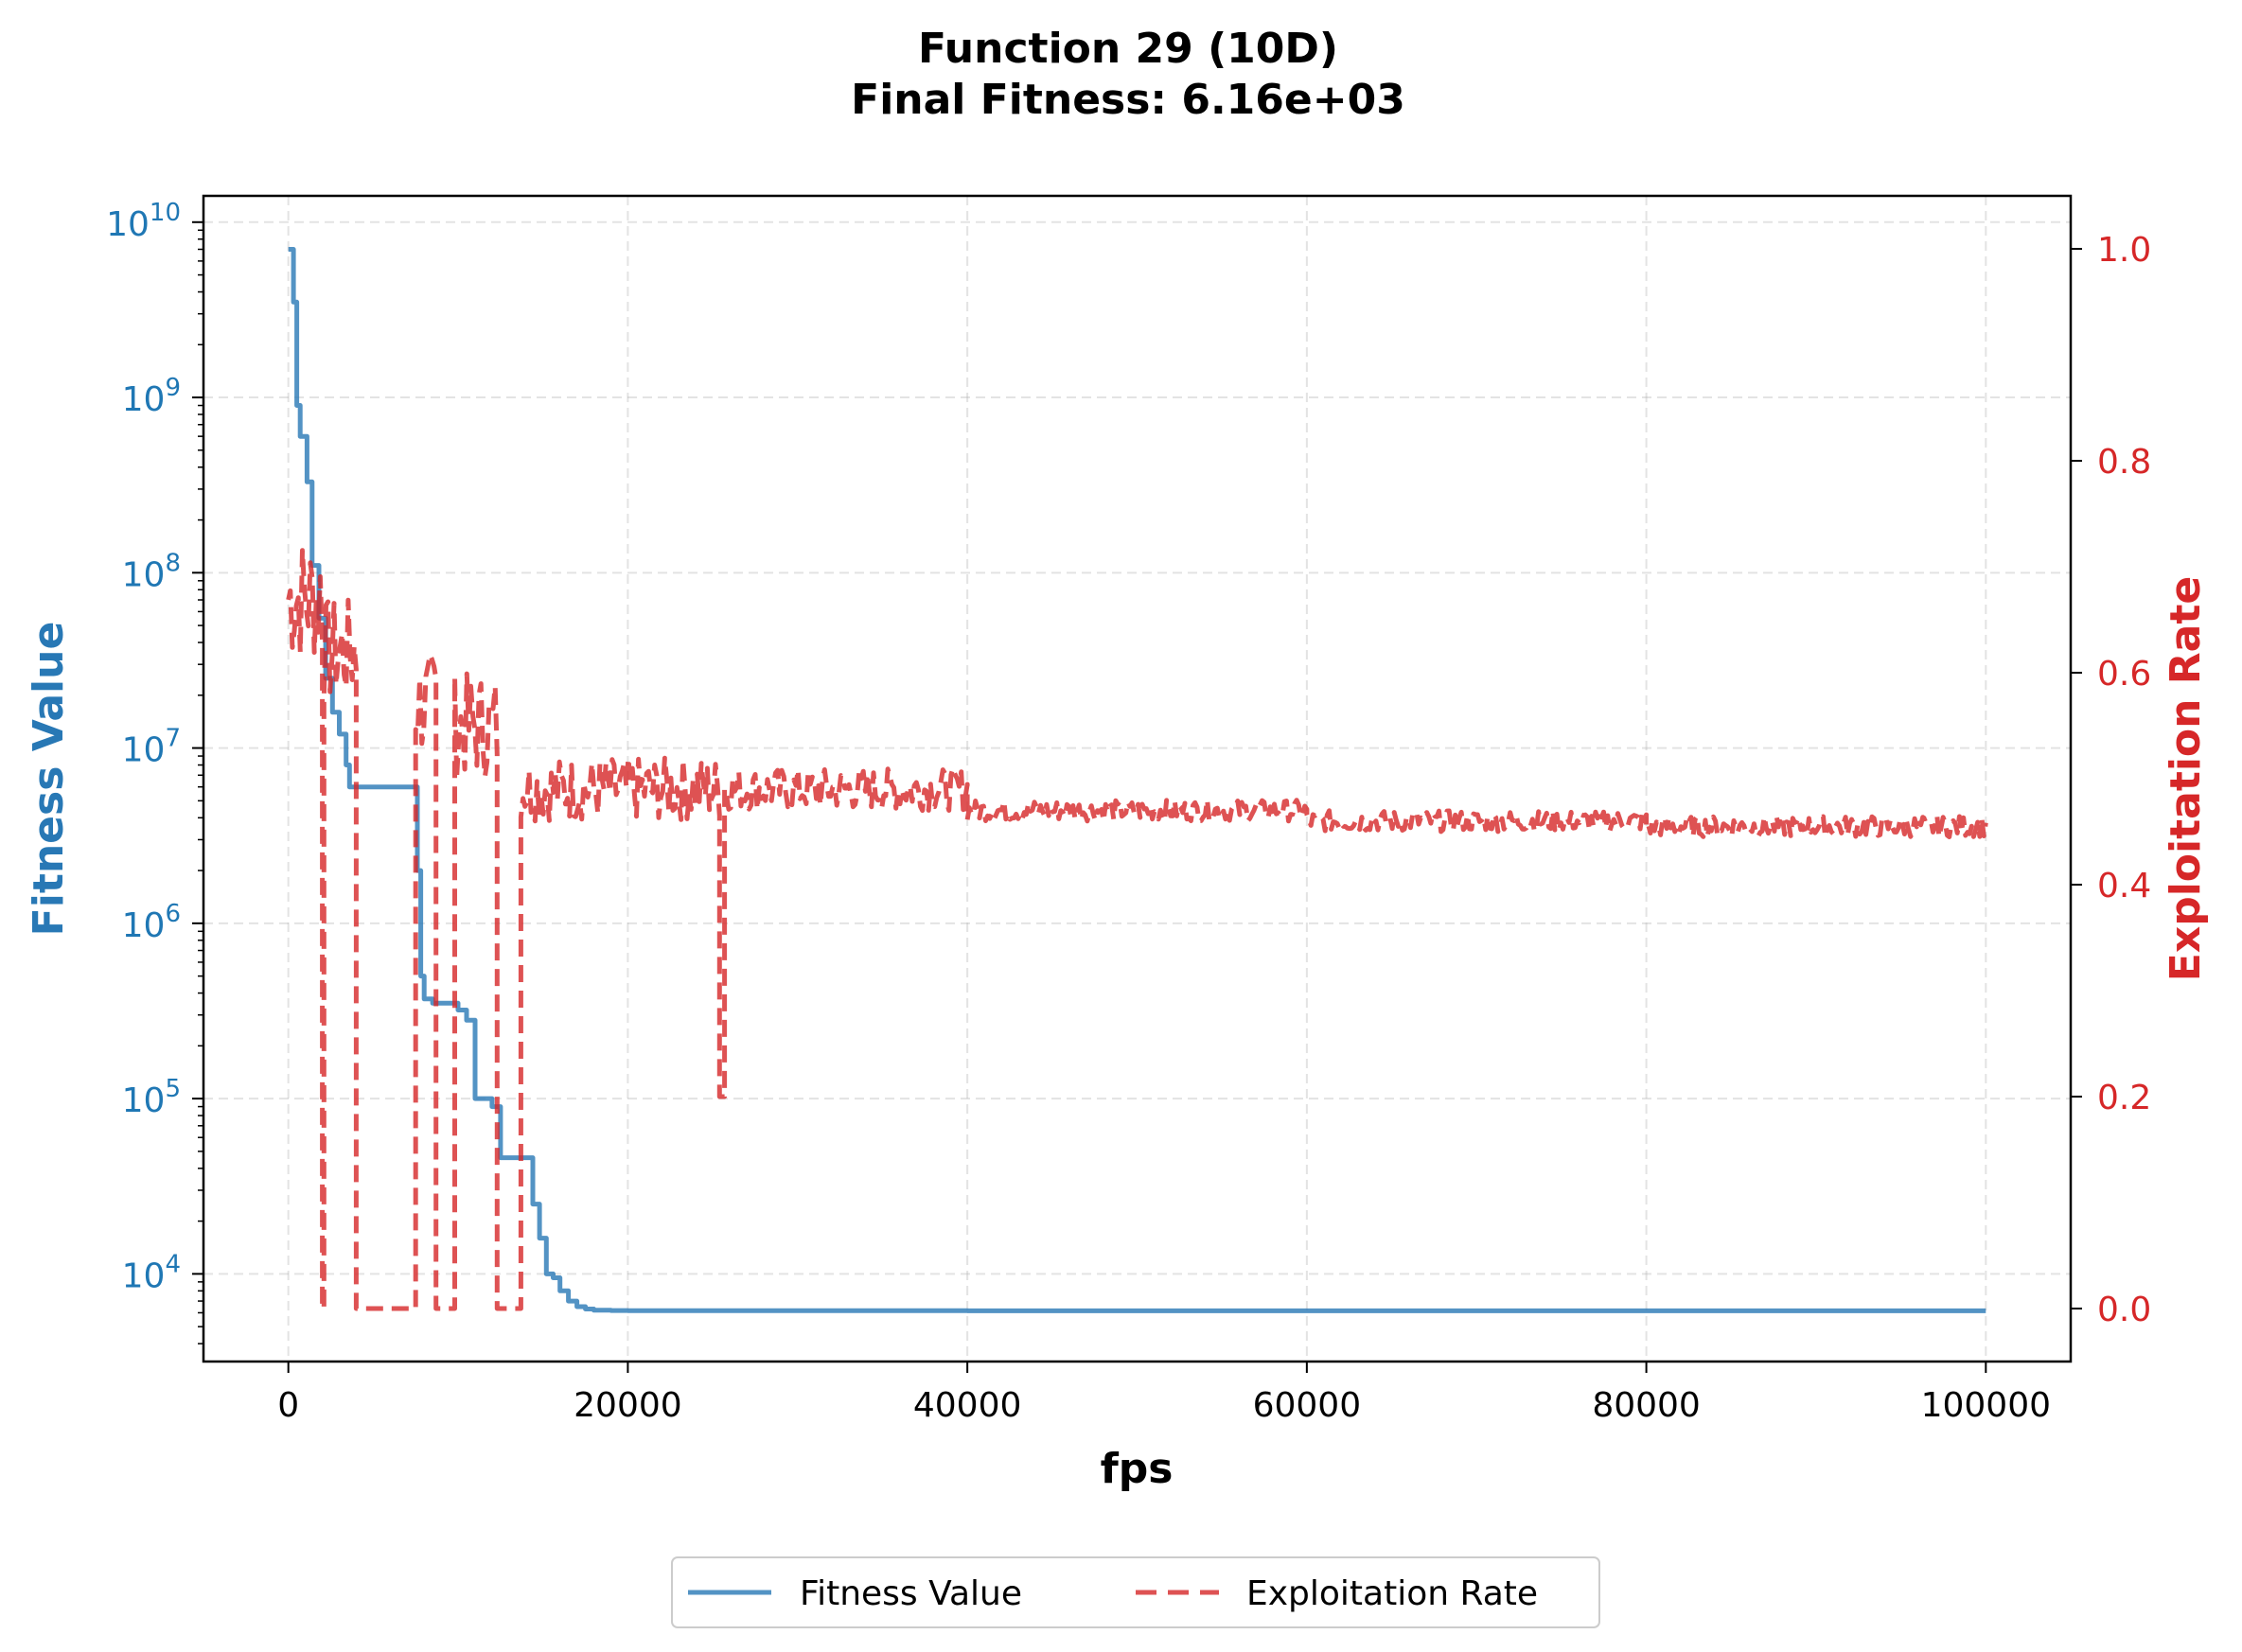  I want to click on left-y-tick-label: 10⁶, so click(152, 922).